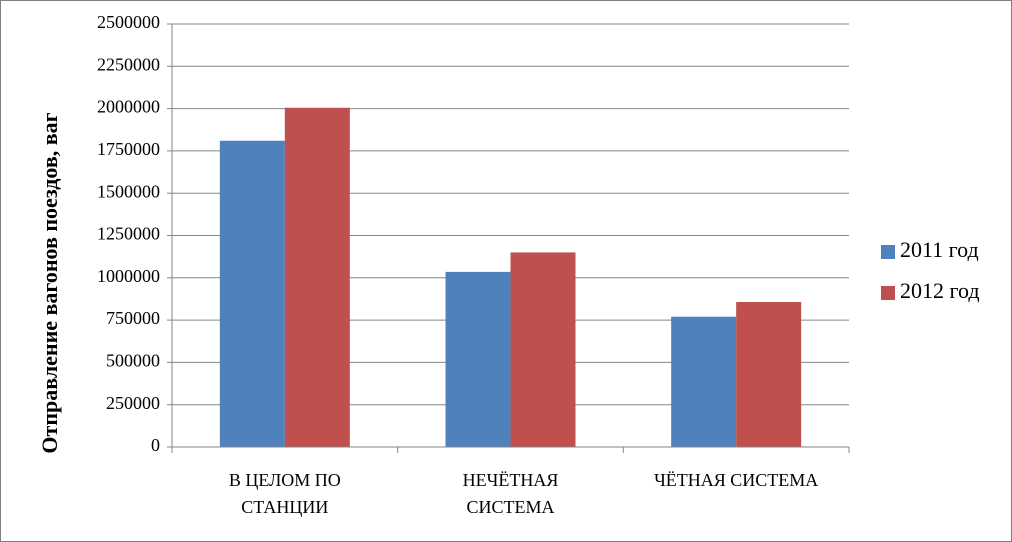  Describe the element at coordinates (284, 507) in the screenshot. I see `category-label: СТАНЦИИ` at that location.